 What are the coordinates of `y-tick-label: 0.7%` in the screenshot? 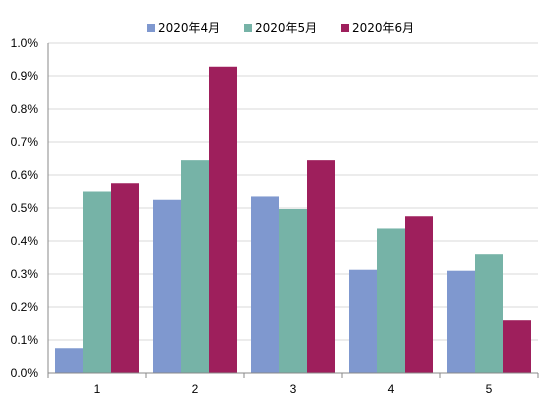 It's located at (25, 142).